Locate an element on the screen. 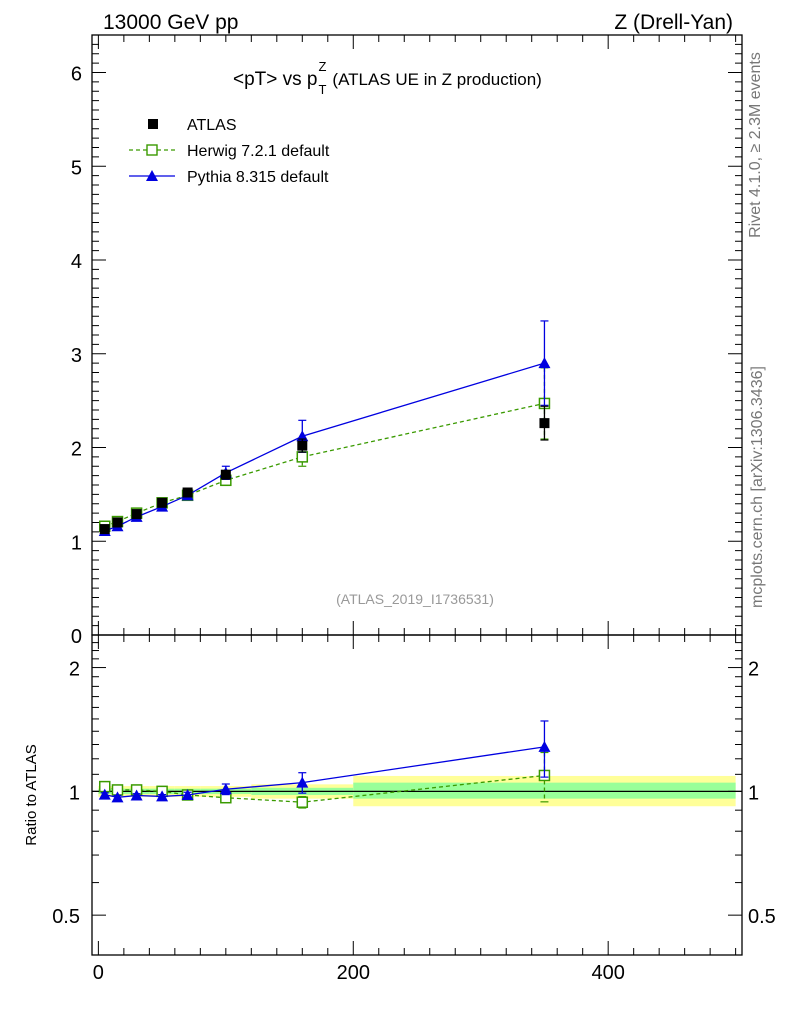  ratio-y-tick-label-right: 0.5 is located at coordinates (762, 917).